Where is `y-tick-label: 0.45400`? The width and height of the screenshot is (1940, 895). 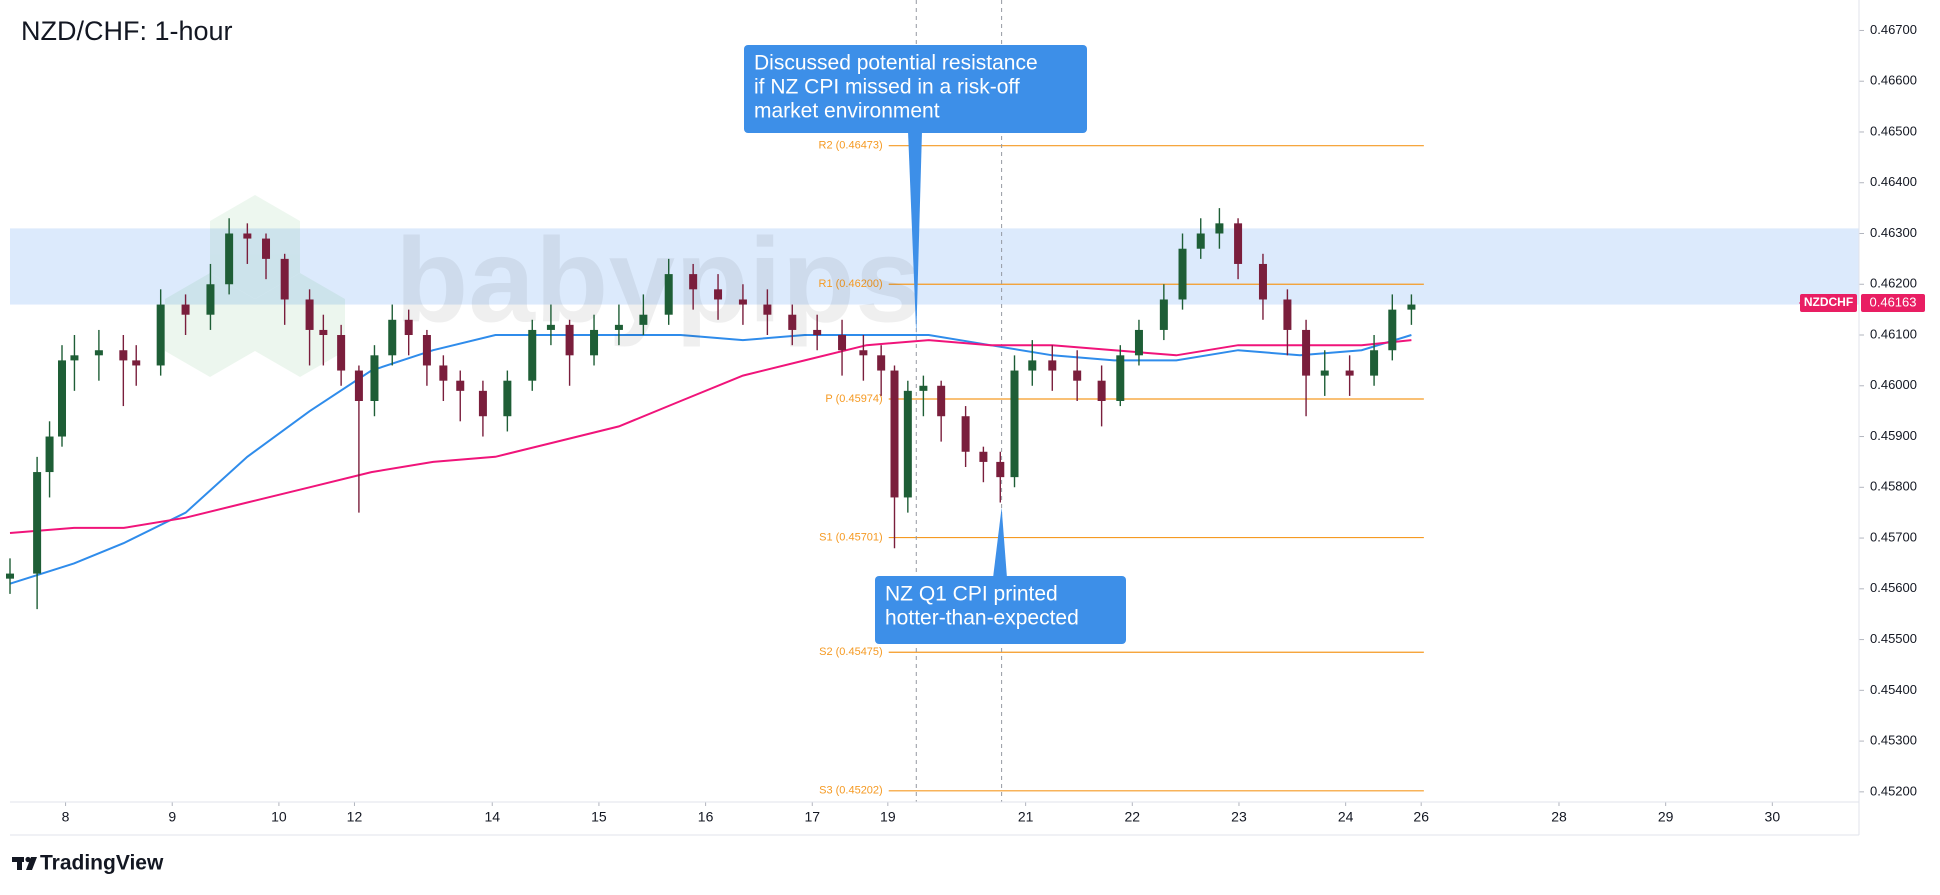 y-tick-label: 0.45400 is located at coordinates (1893, 689).